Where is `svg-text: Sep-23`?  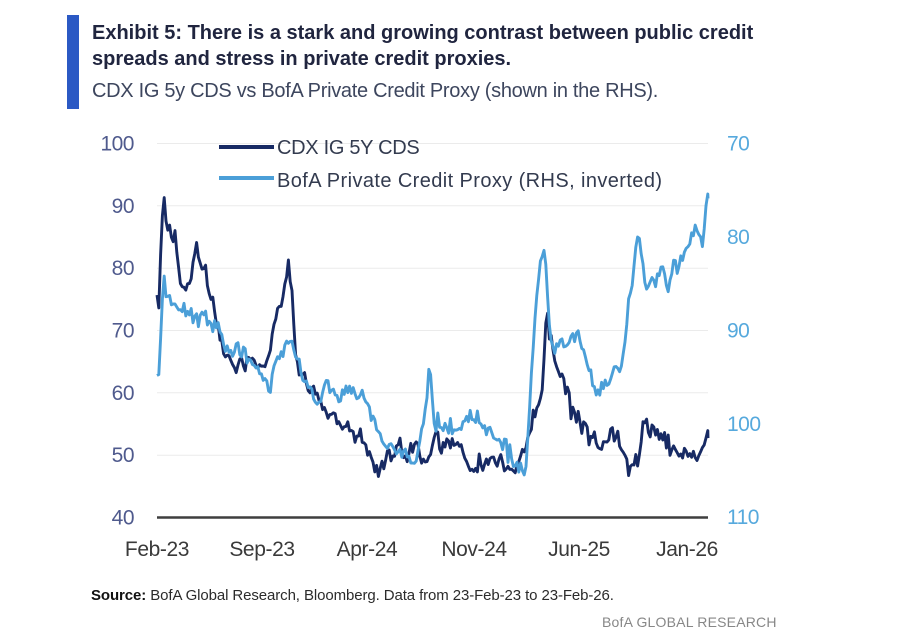
svg-text: Sep-23 is located at coordinates (261, 549).